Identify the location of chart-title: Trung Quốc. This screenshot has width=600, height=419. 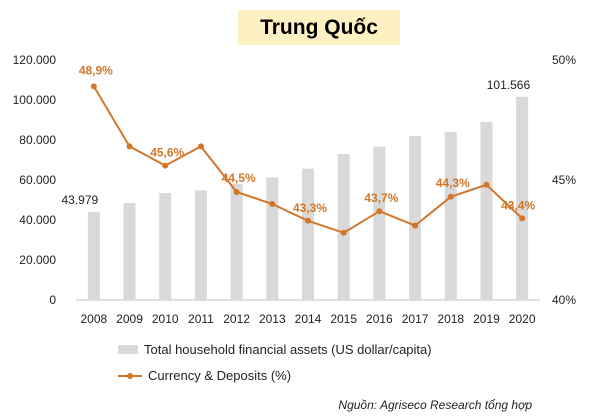
(319, 27).